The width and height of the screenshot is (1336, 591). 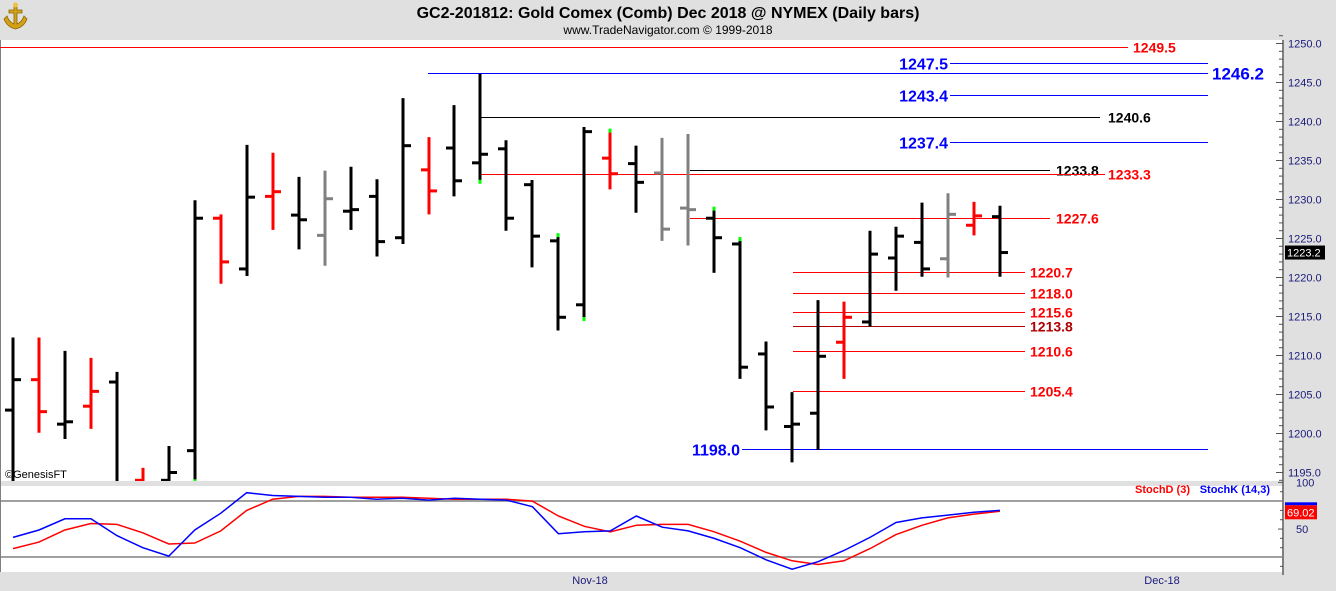 I want to click on y-tick-label: 1195.0, so click(x=1304, y=474).